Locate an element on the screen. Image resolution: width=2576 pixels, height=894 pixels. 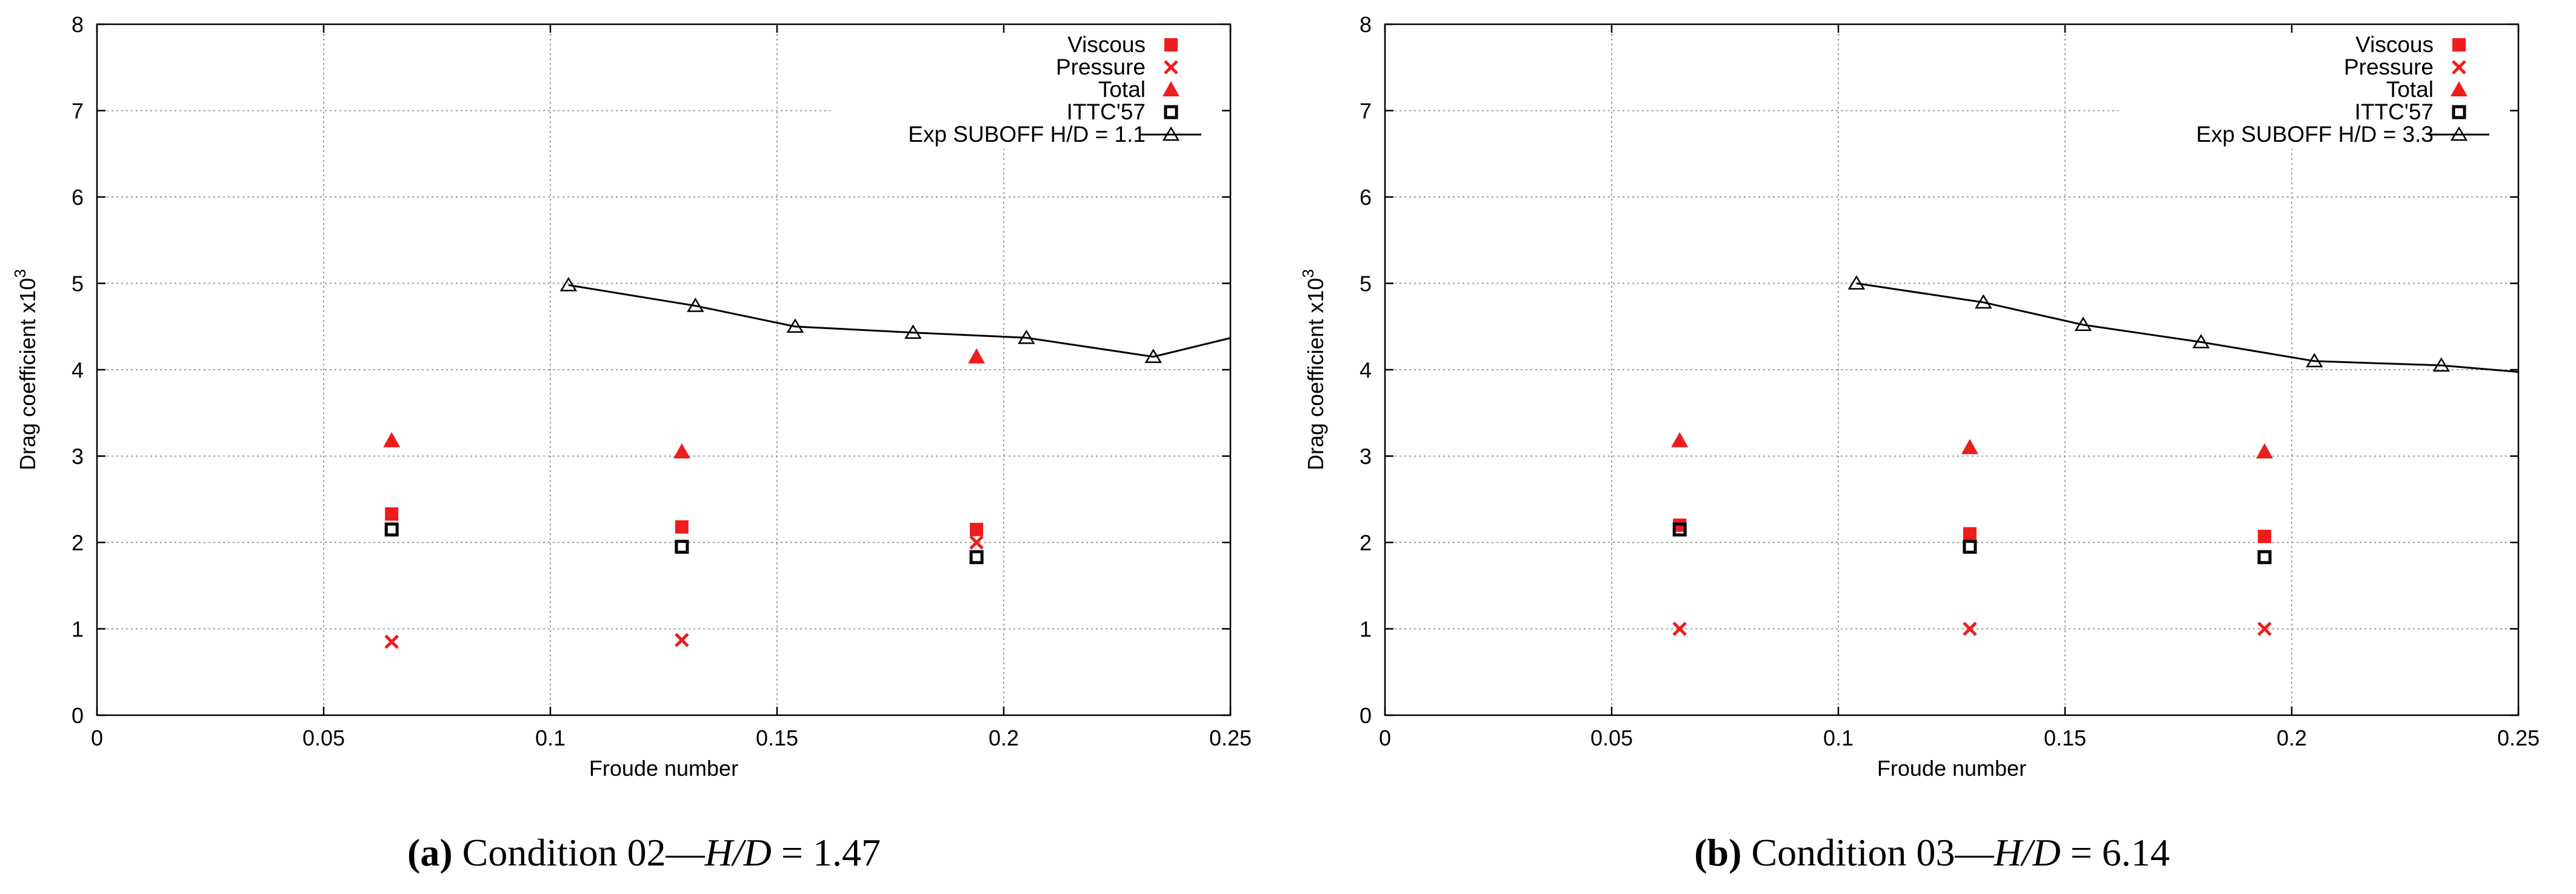
y-tick-label: 5 is located at coordinates (1366, 284).